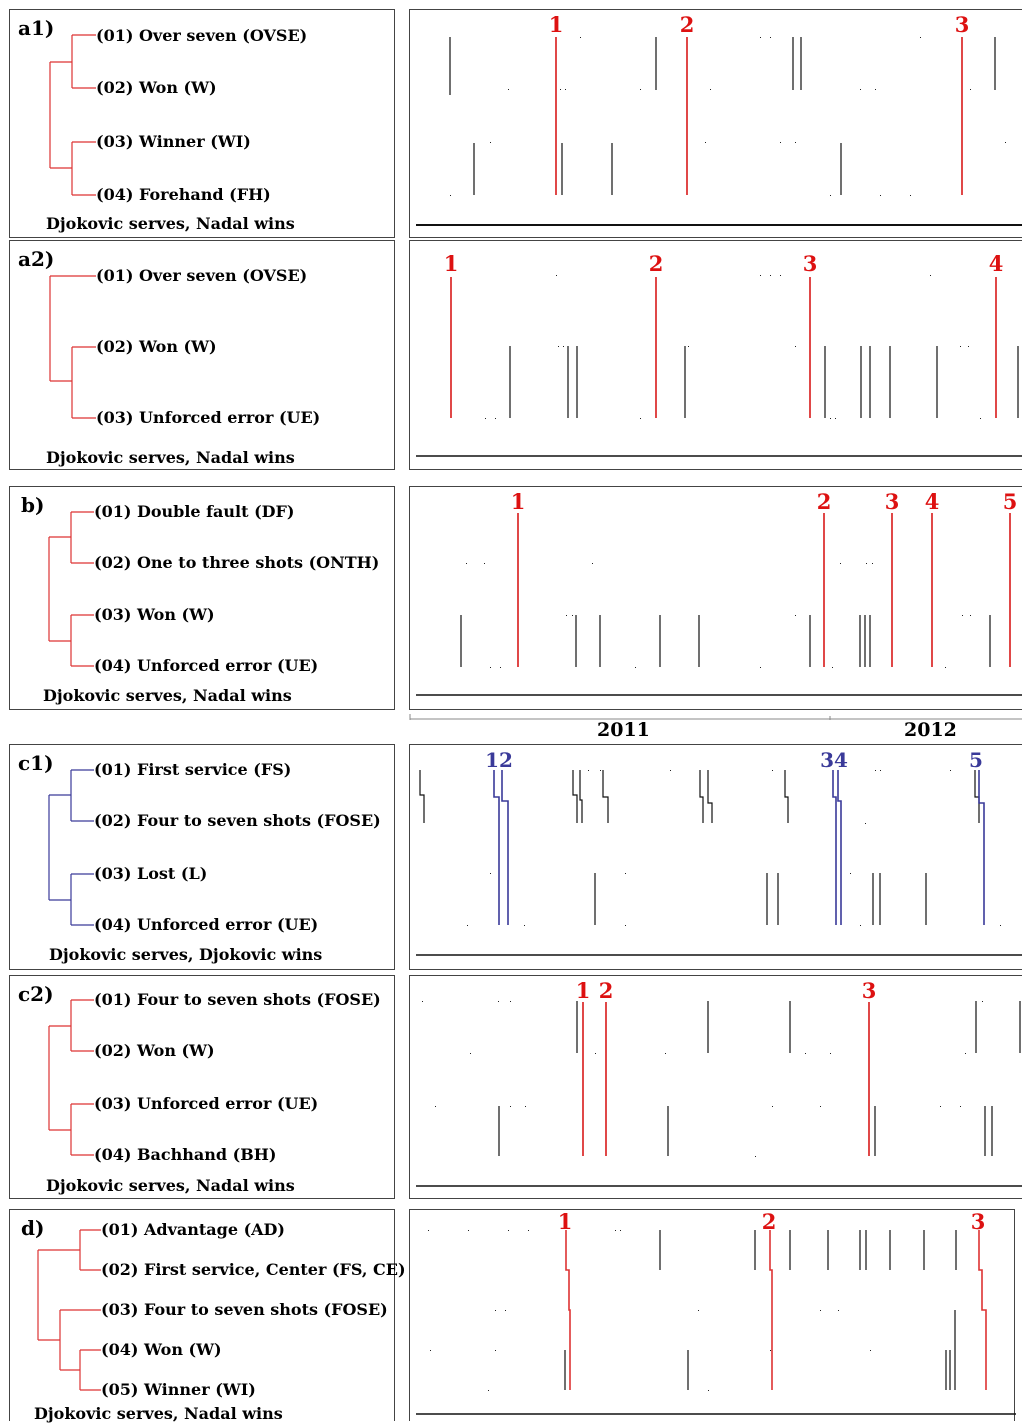  I want to click on panel-b-item-3: (03) Won (W), so click(154, 614).